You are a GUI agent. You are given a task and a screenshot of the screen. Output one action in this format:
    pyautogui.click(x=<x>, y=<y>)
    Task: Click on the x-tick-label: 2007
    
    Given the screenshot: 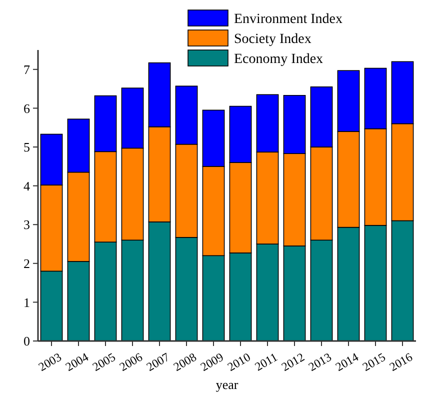 What is the action you would take?
    pyautogui.click(x=158, y=362)
    